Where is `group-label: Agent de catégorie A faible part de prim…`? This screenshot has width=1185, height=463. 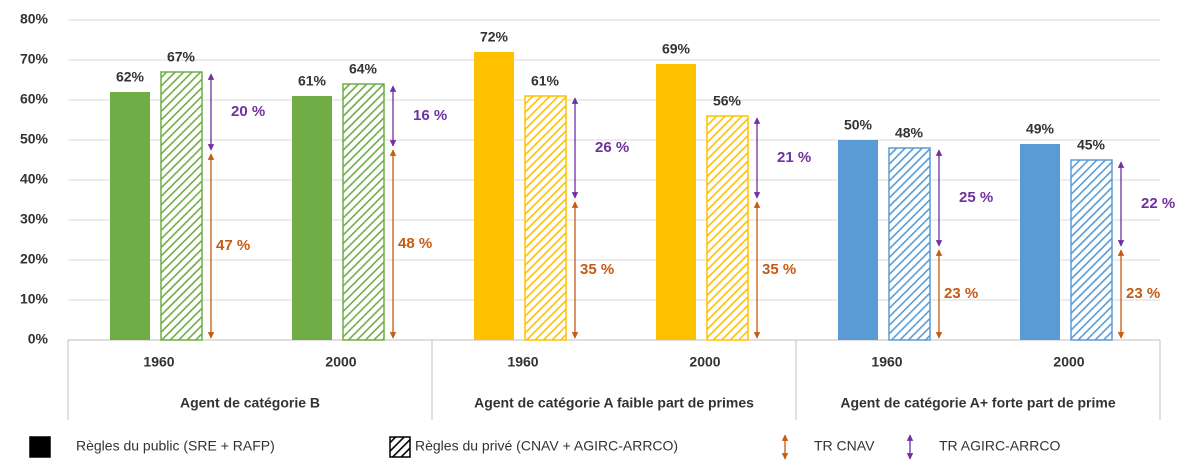 group-label: Agent de catégorie A faible part de prim… is located at coordinates (614, 403).